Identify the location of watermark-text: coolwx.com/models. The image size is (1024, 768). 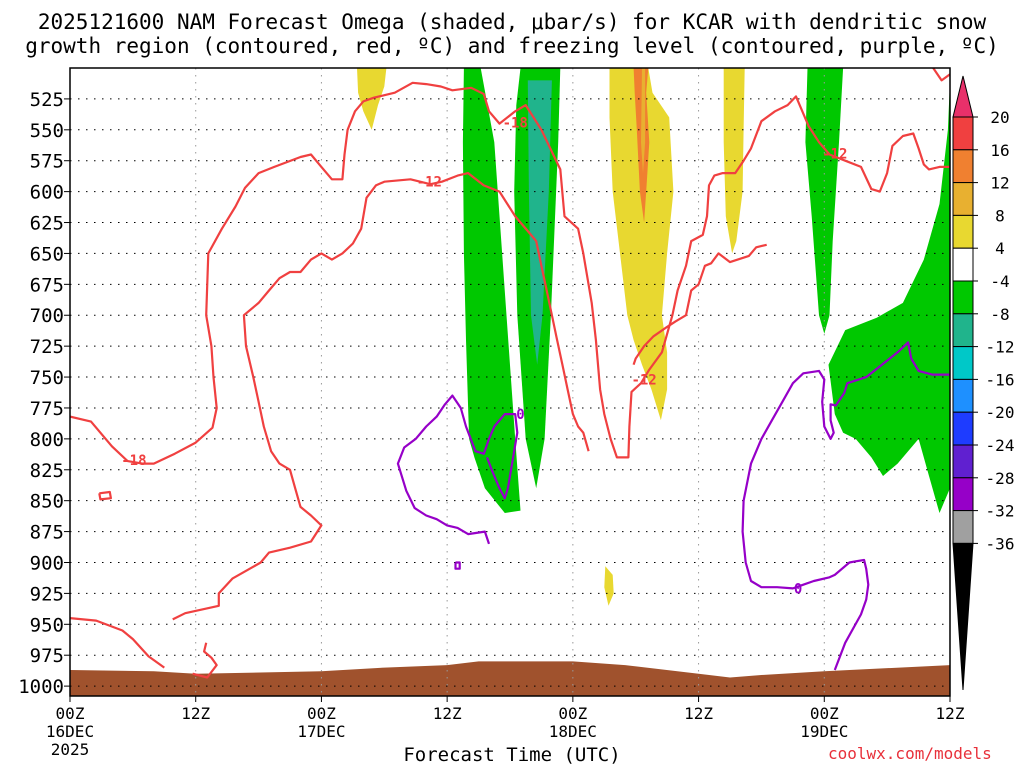
(910, 753).